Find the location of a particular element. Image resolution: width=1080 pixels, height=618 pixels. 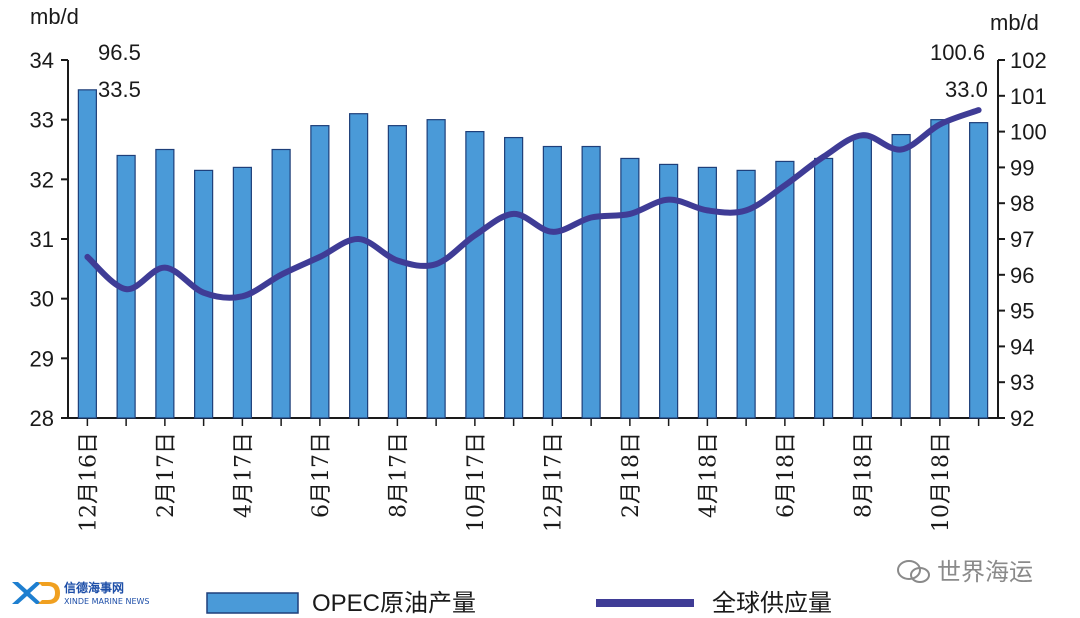

right-y-tick-label: 98 is located at coordinates (1022, 203).